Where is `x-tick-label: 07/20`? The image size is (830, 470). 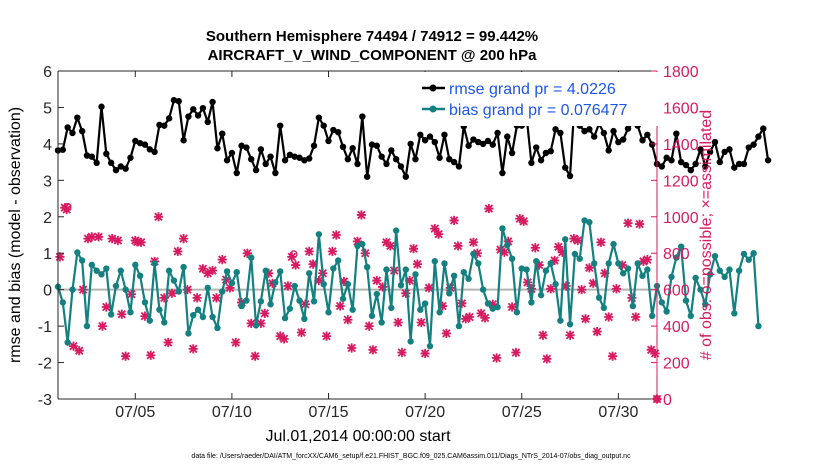
x-tick-label: 07/20 is located at coordinates (425, 412).